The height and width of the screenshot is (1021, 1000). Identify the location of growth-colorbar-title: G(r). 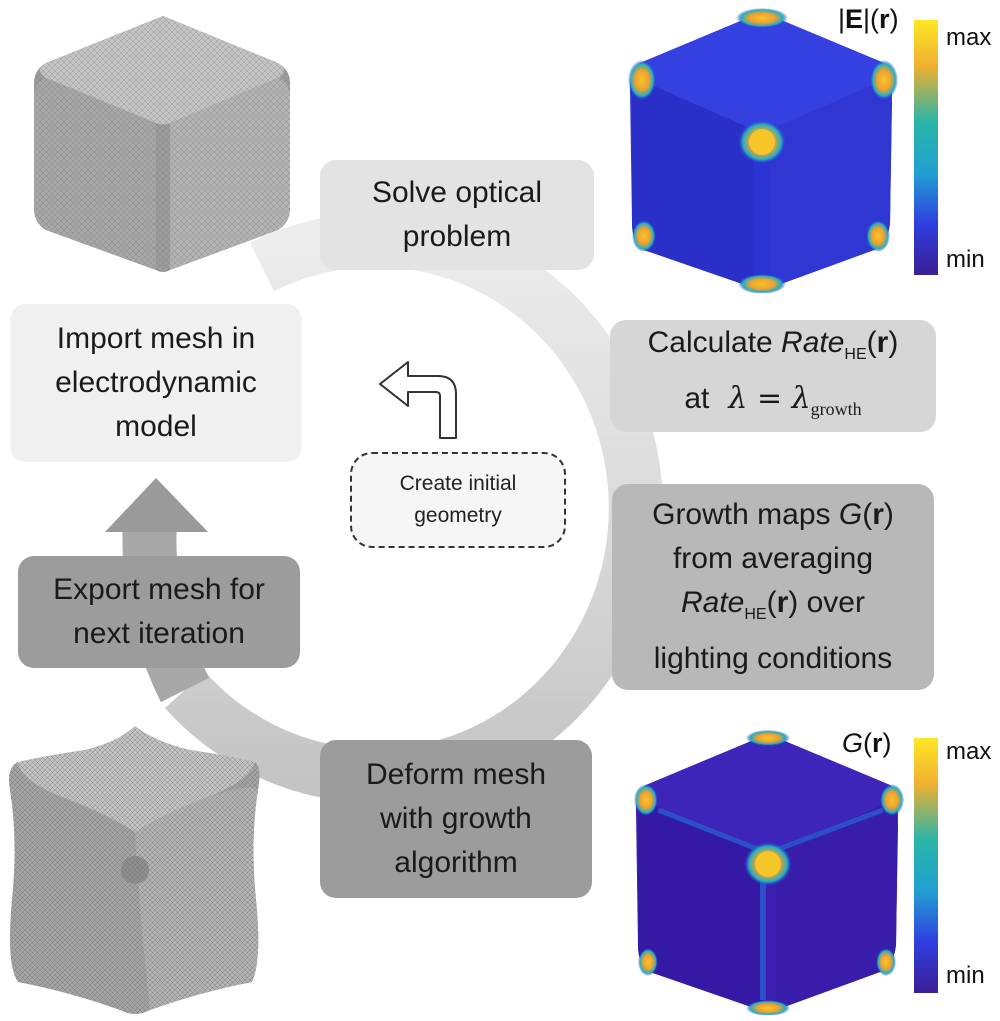
(867, 743).